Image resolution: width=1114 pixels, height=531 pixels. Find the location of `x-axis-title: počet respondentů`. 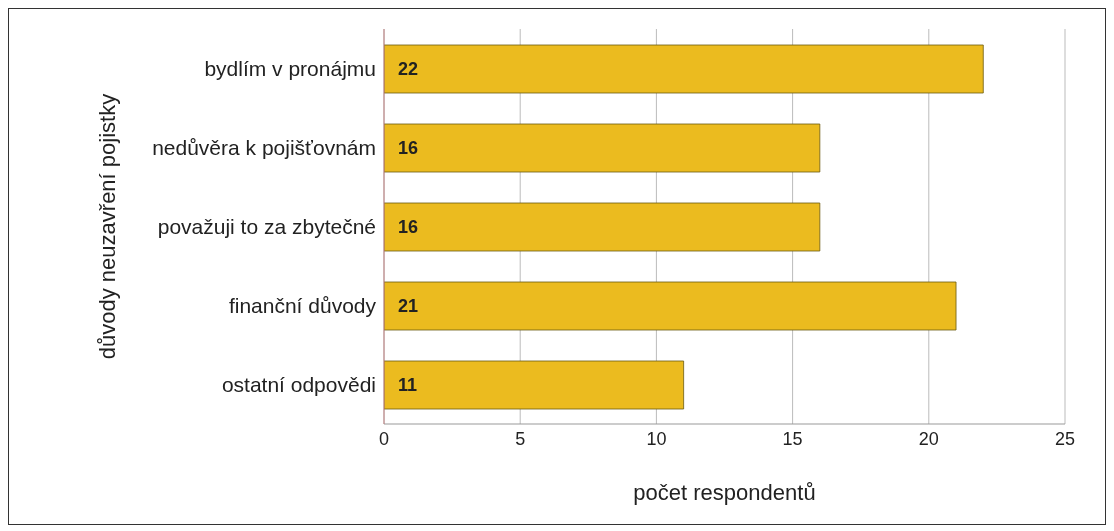

x-axis-title: počet respondentů is located at coordinates (724, 492).